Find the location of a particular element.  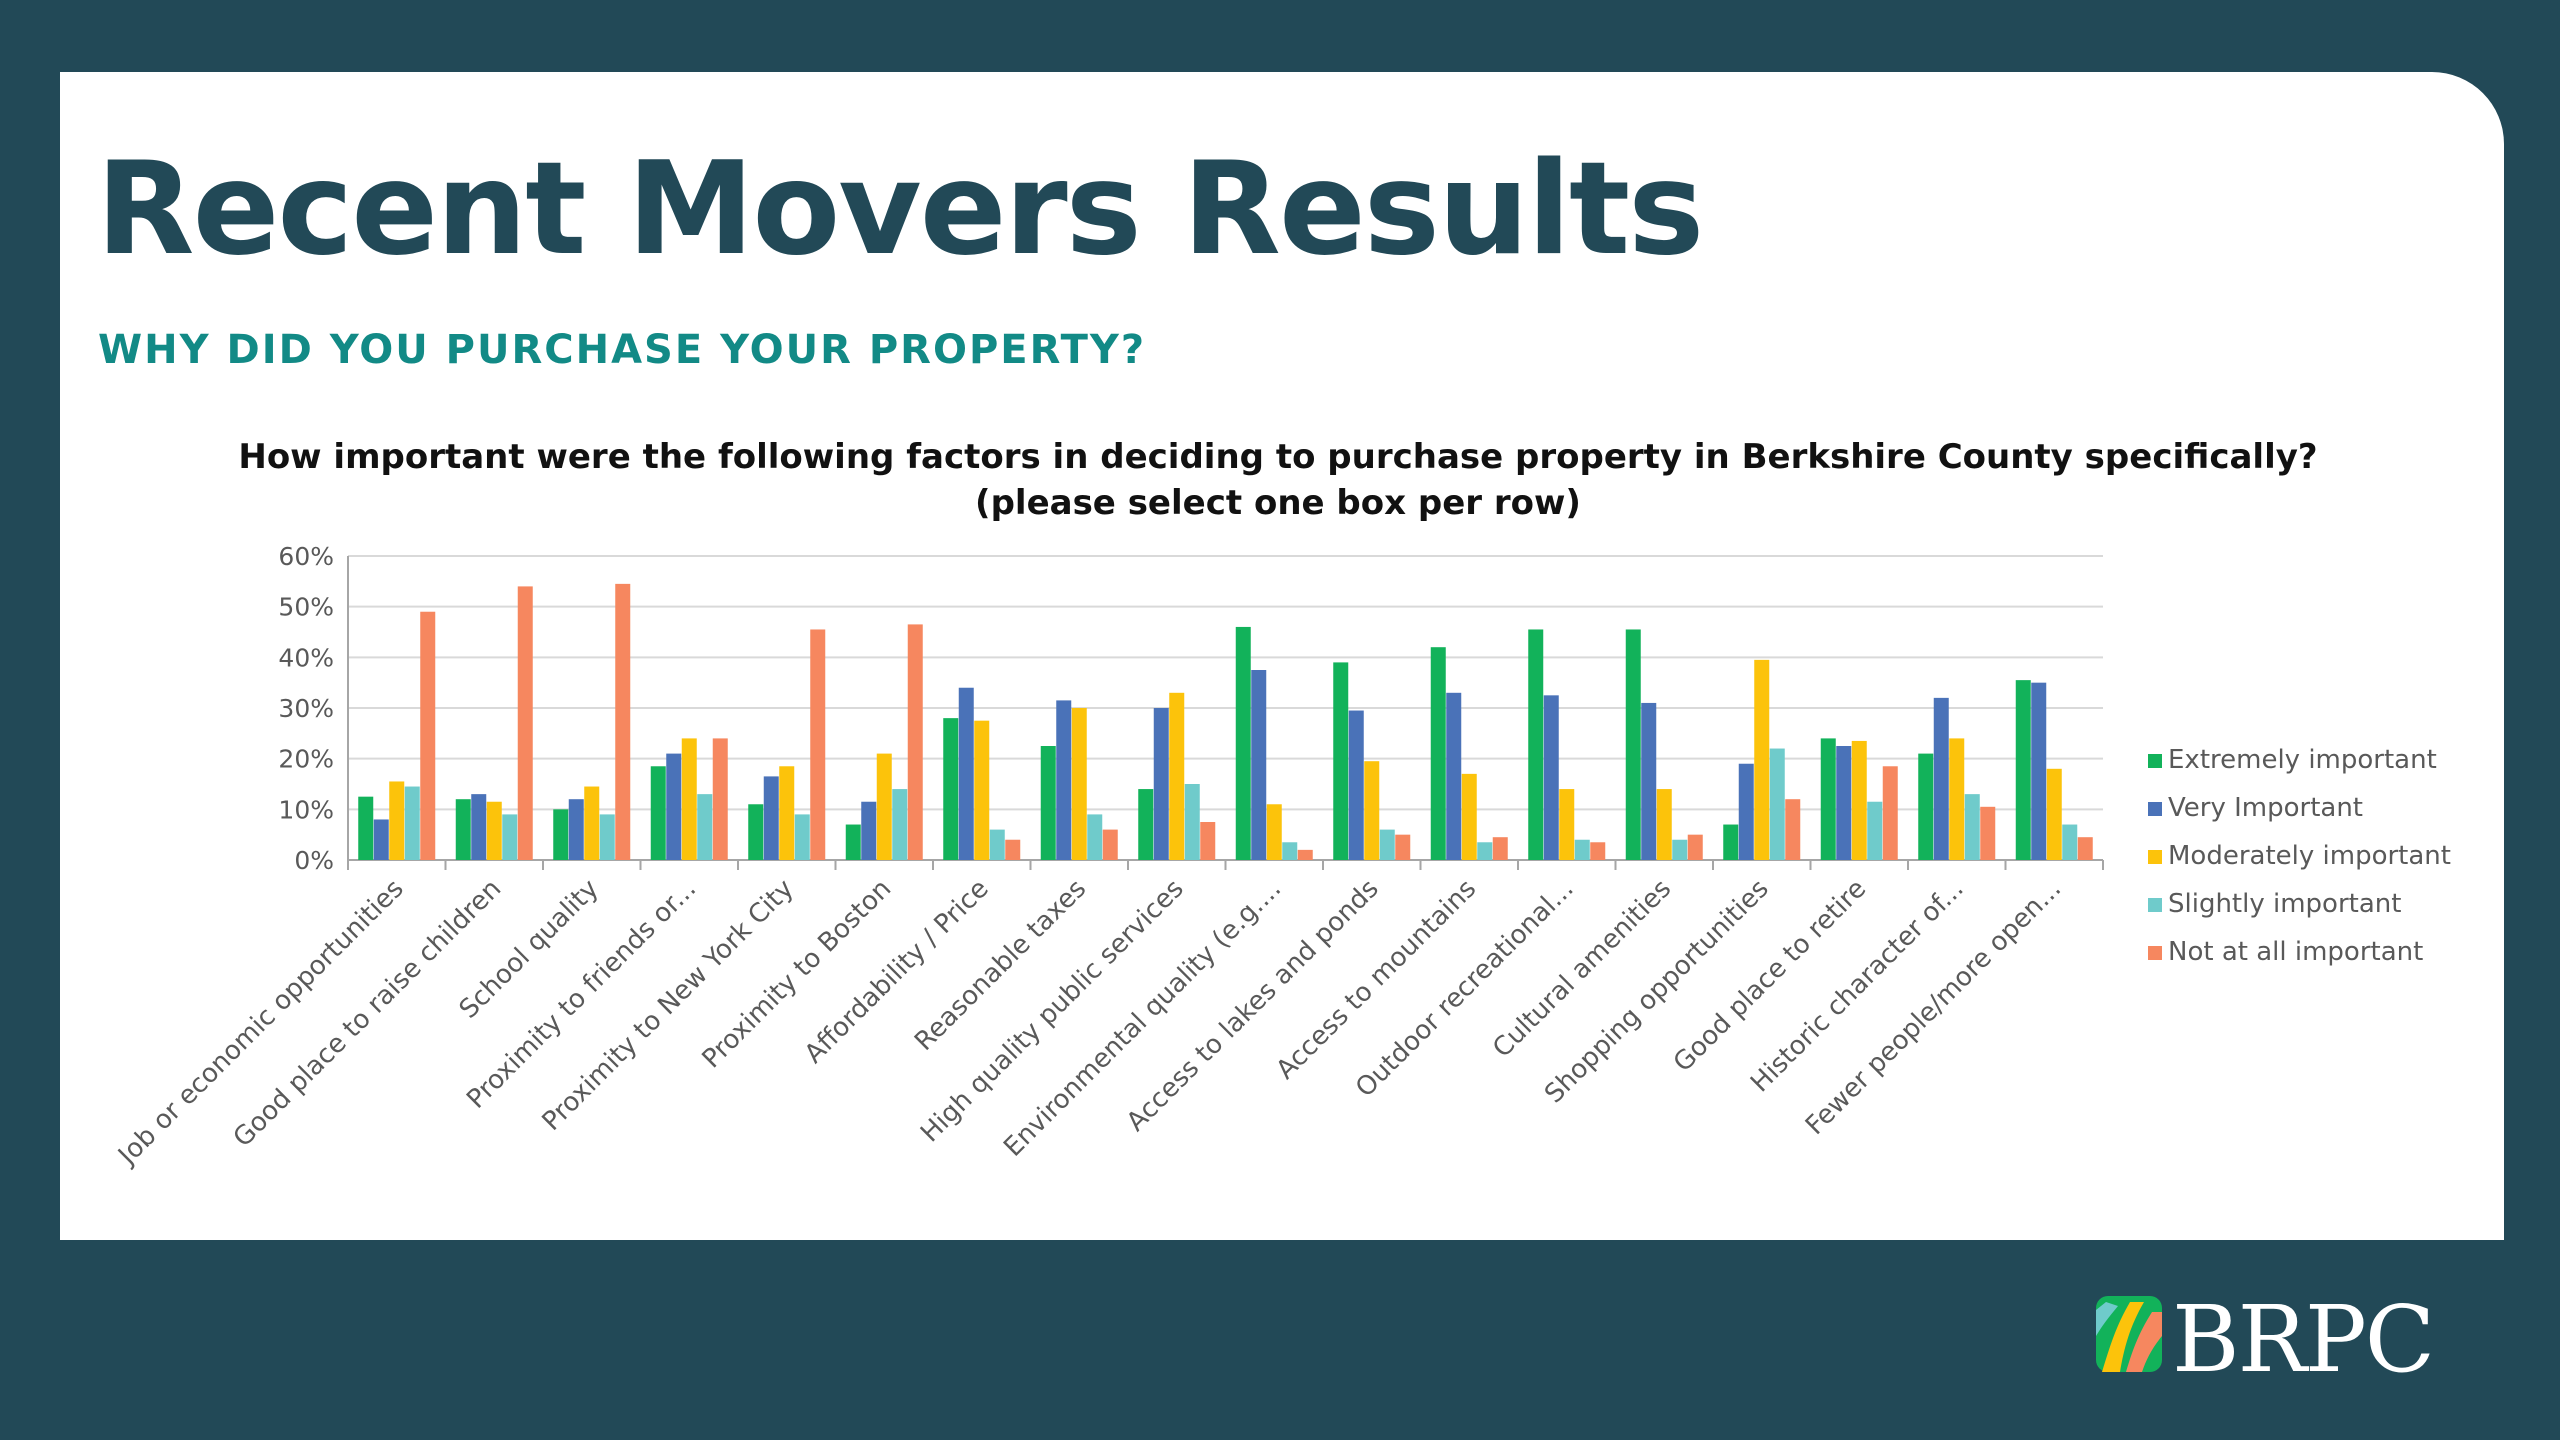

y-tick-label: 60% is located at coordinates (306, 556).